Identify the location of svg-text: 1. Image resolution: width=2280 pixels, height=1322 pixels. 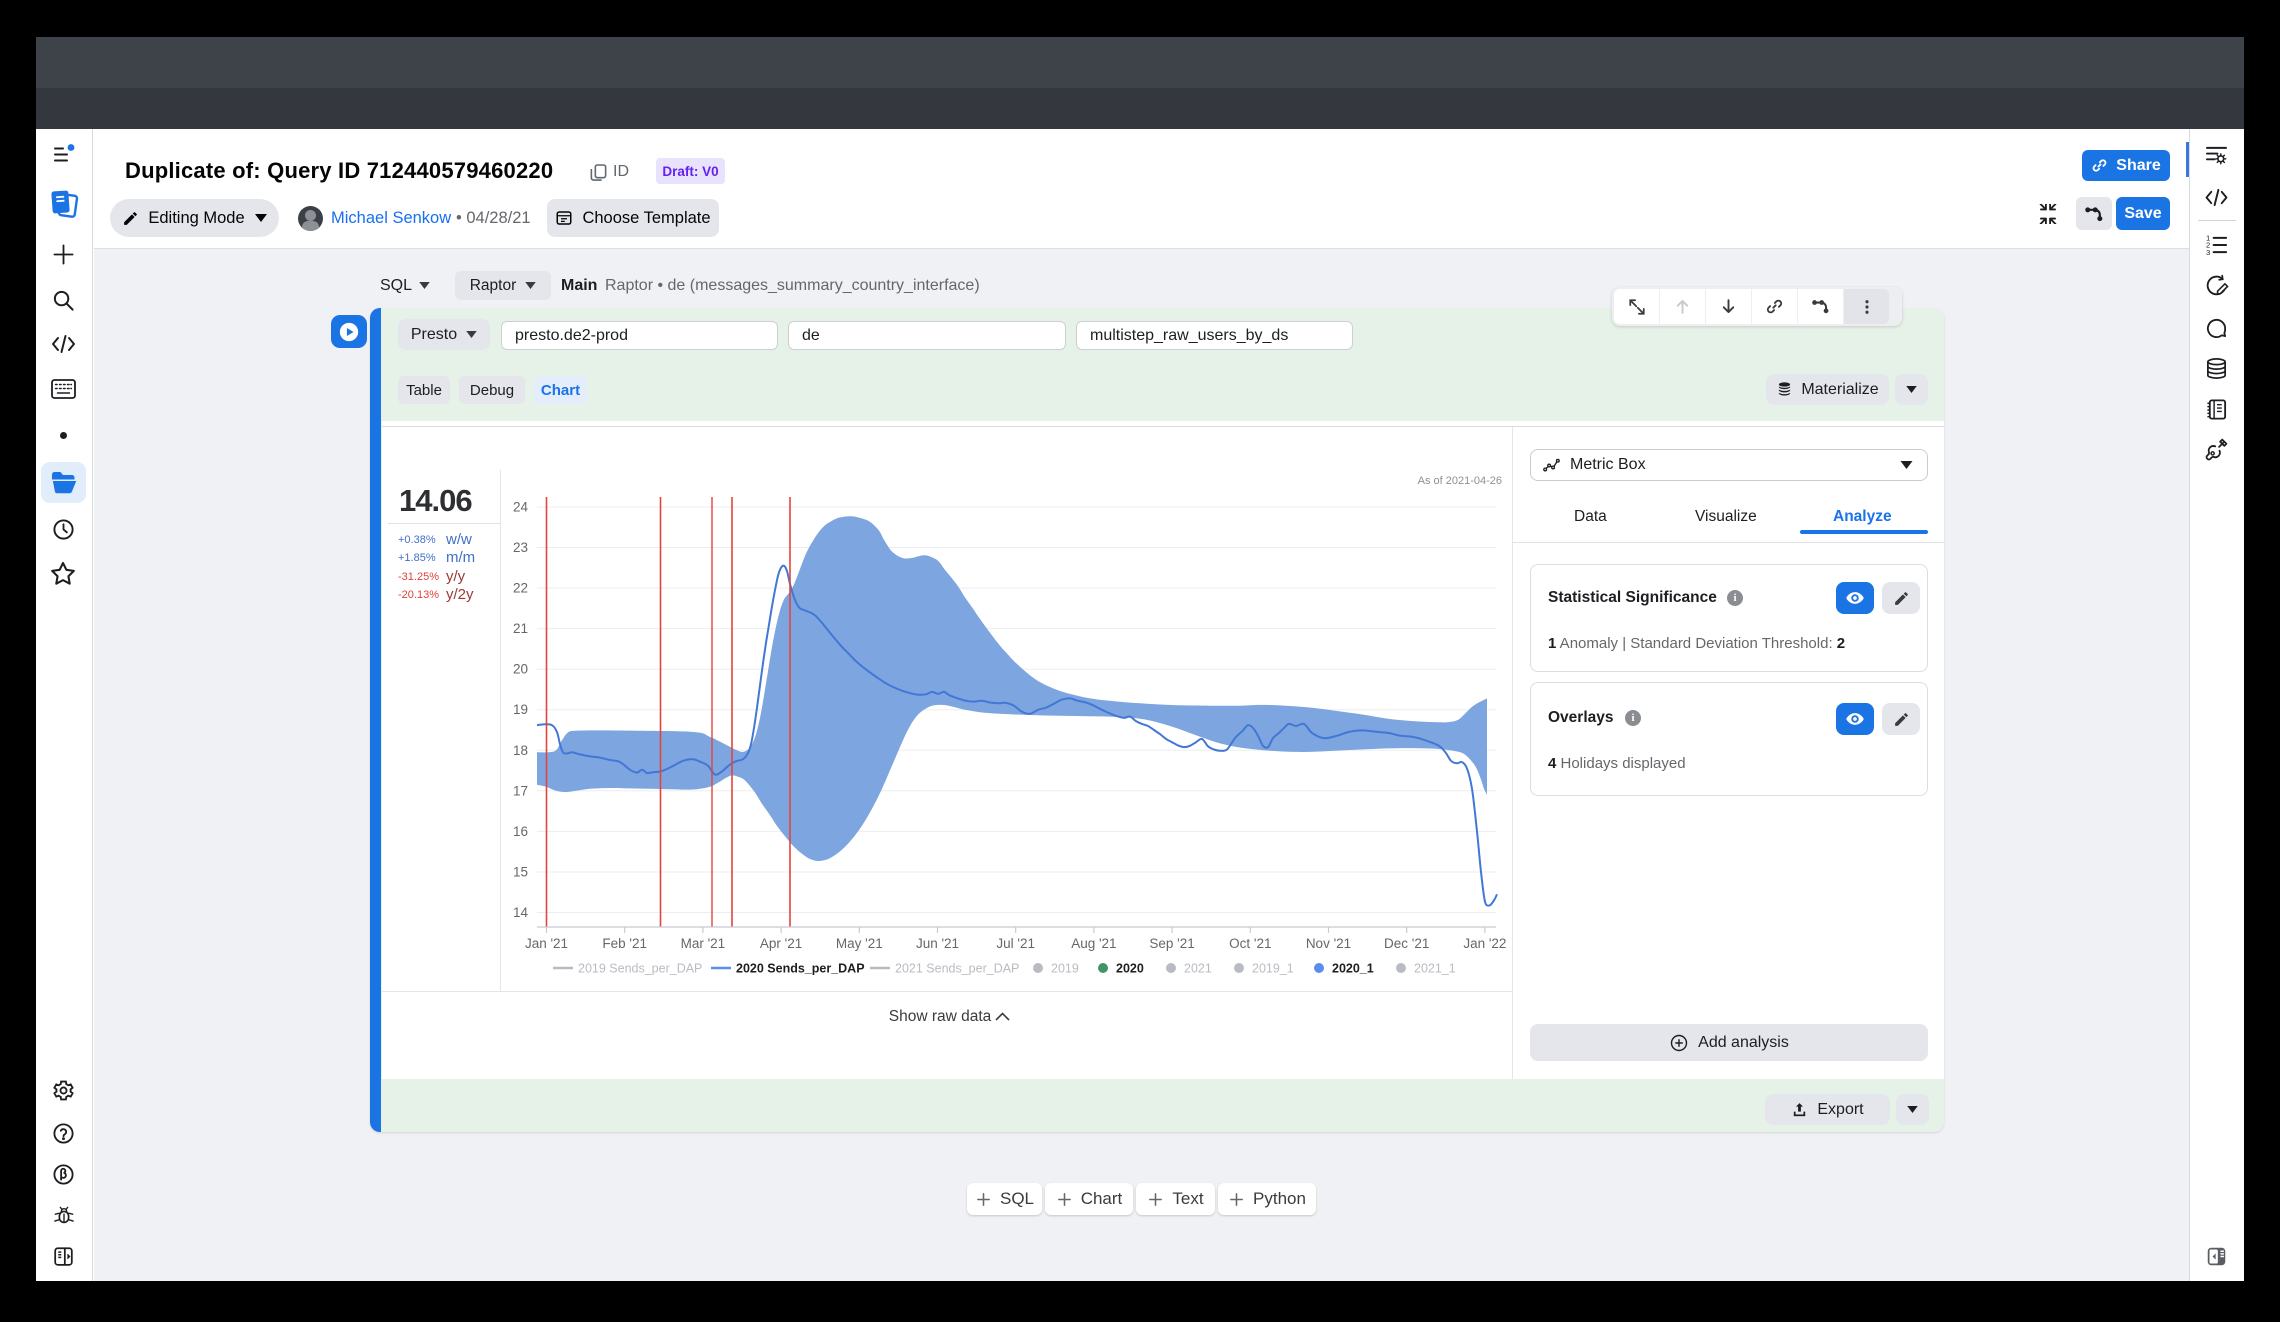
(2208, 238).